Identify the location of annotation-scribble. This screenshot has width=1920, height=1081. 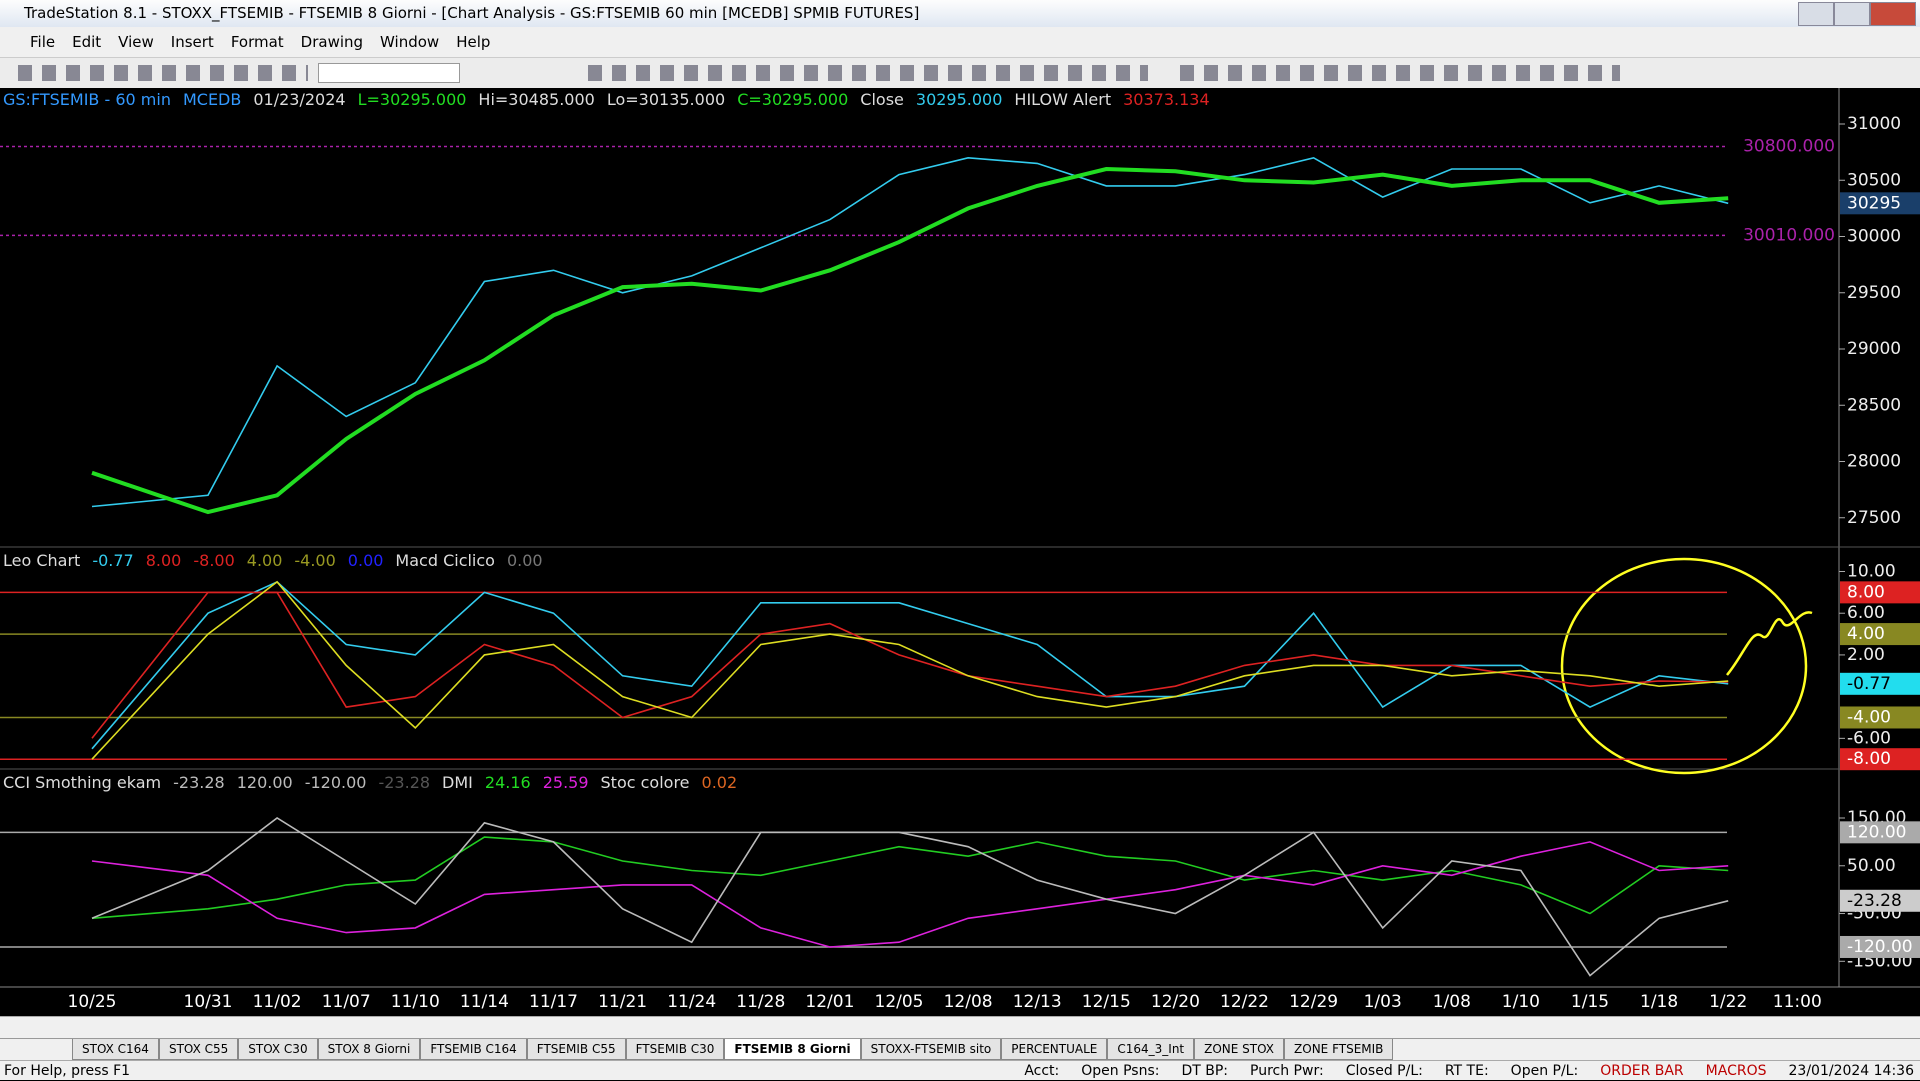
(1769, 643).